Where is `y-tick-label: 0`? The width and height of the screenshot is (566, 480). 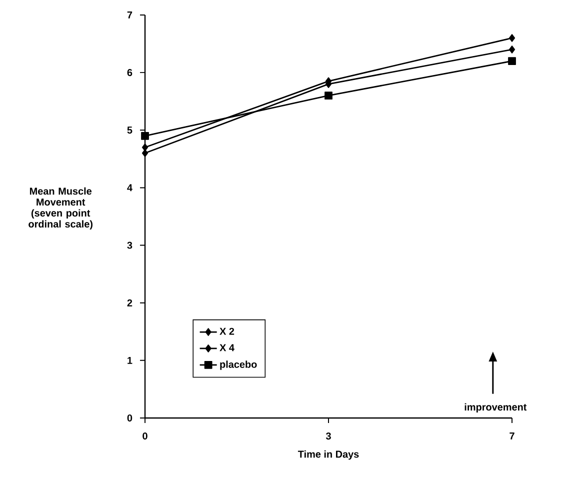
y-tick-label: 0 is located at coordinates (129, 418).